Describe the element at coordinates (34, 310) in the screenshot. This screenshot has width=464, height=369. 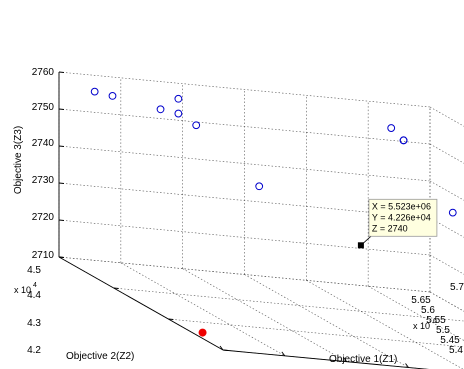
I see `y-axis-ticks: 4.2 4.3 4.4 4.5` at that location.